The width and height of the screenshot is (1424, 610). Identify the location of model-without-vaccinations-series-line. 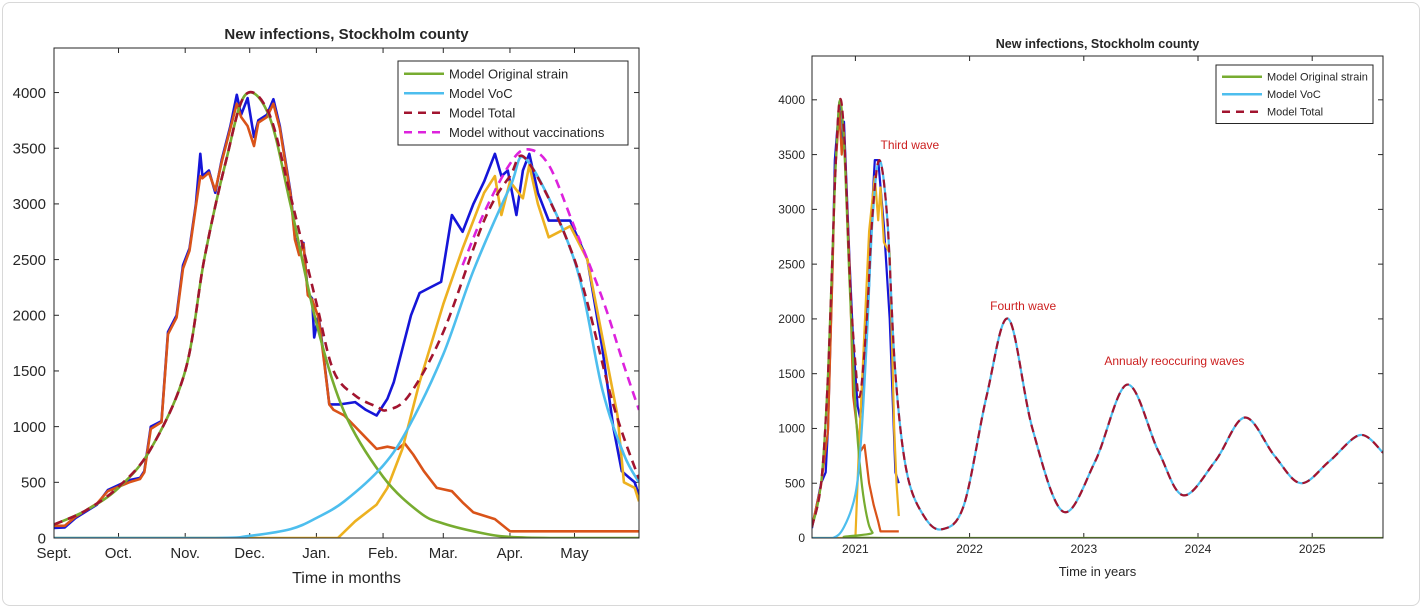
(550, 279).